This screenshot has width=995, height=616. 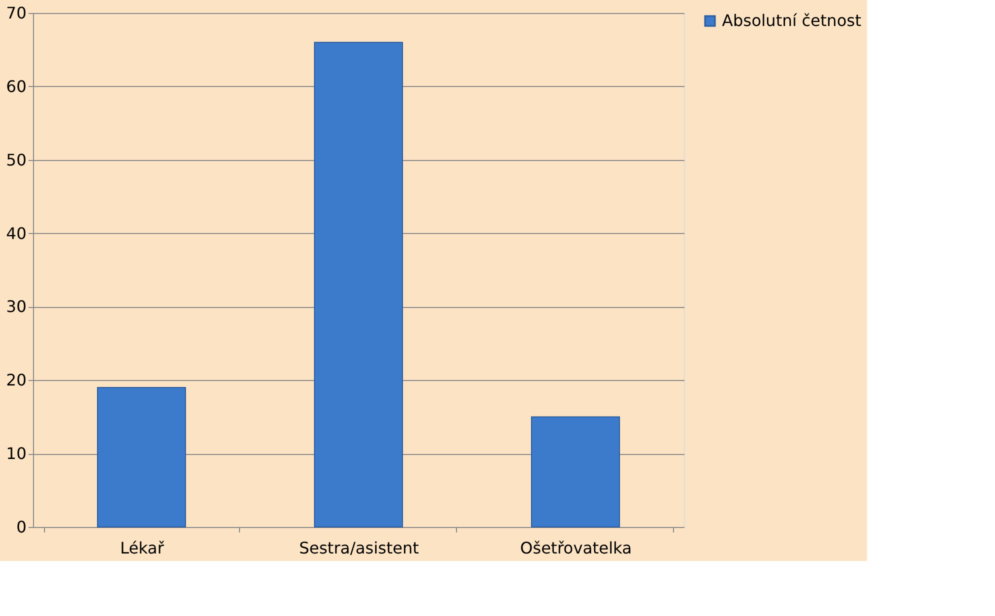 I want to click on x-tick-label: Ošetřovatelka, so click(x=576, y=548).